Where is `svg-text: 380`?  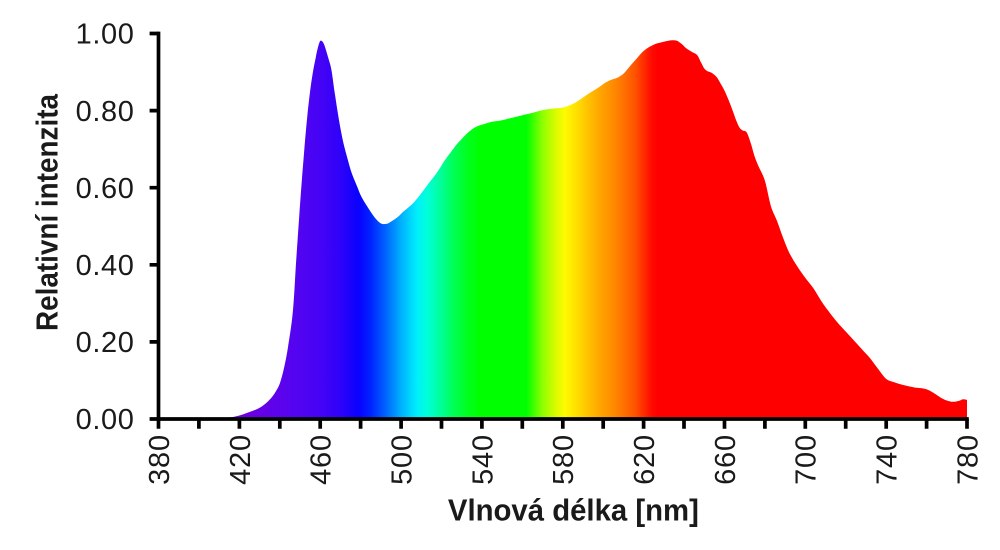 svg-text: 380 is located at coordinates (160, 459).